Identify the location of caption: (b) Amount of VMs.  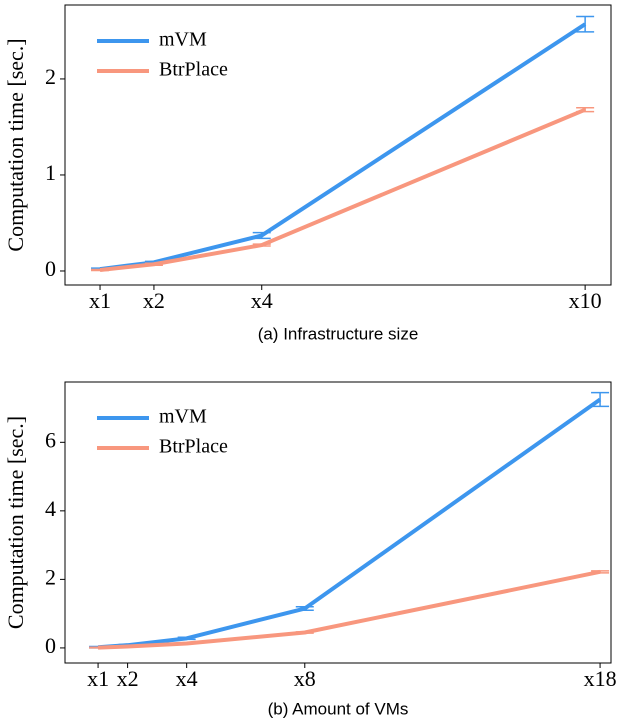
(338, 708).